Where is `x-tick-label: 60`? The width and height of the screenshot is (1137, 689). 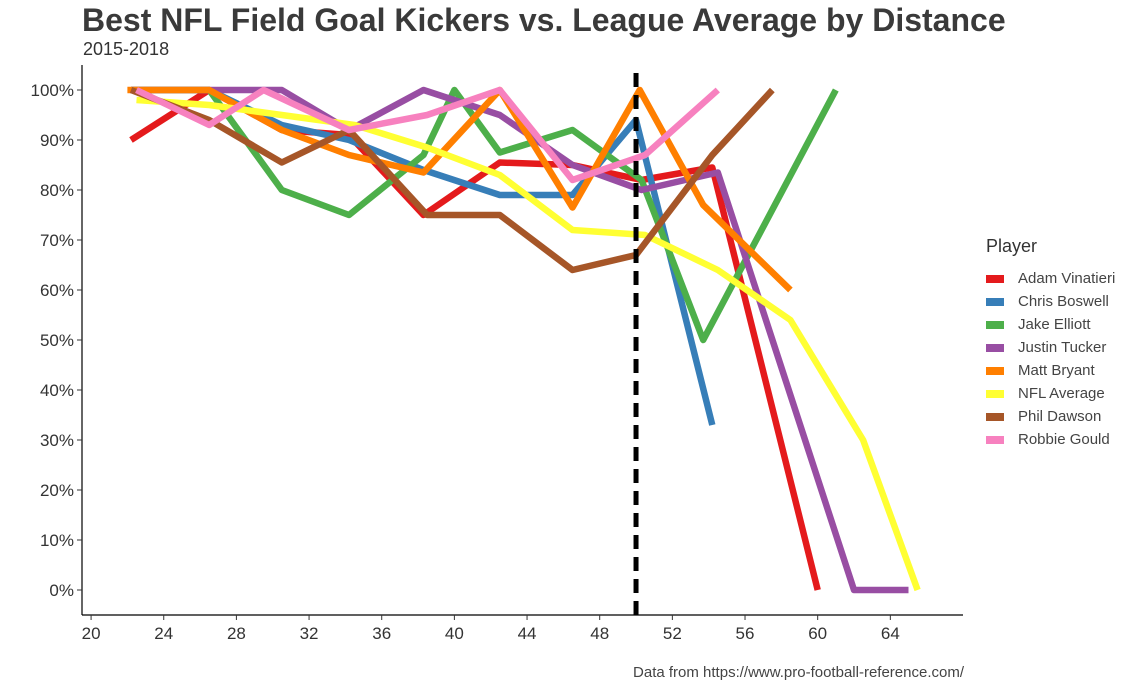
x-tick-label: 60 is located at coordinates (817, 633).